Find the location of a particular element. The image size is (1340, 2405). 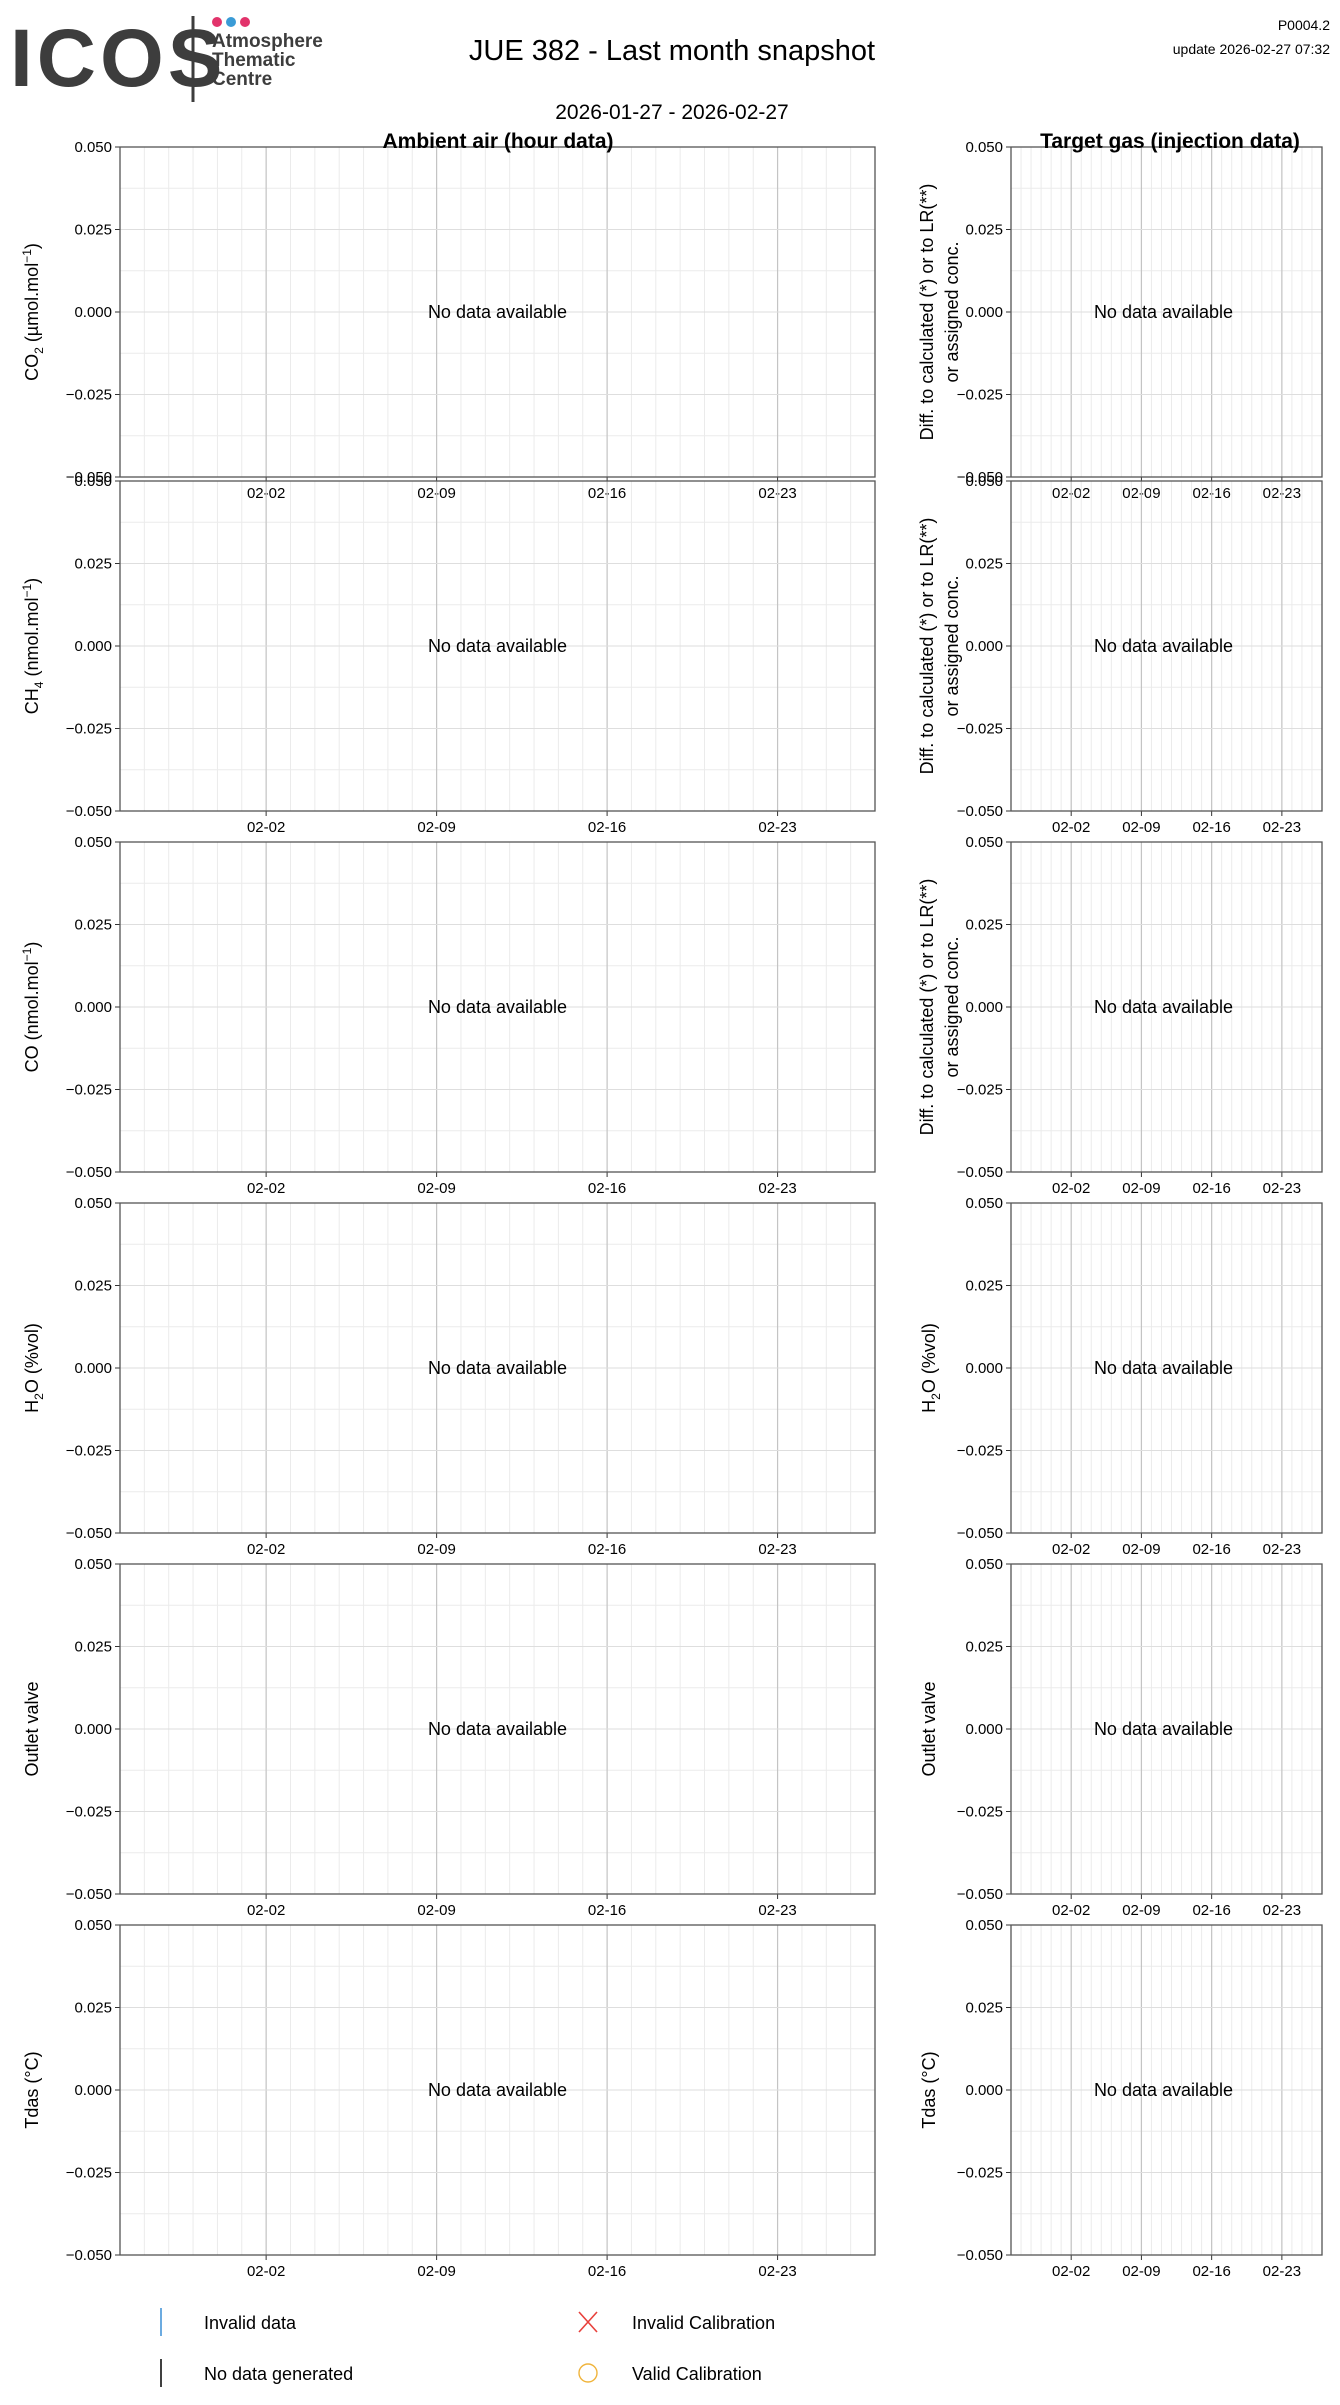

logo-line-3: Centre is located at coordinates (242, 79).